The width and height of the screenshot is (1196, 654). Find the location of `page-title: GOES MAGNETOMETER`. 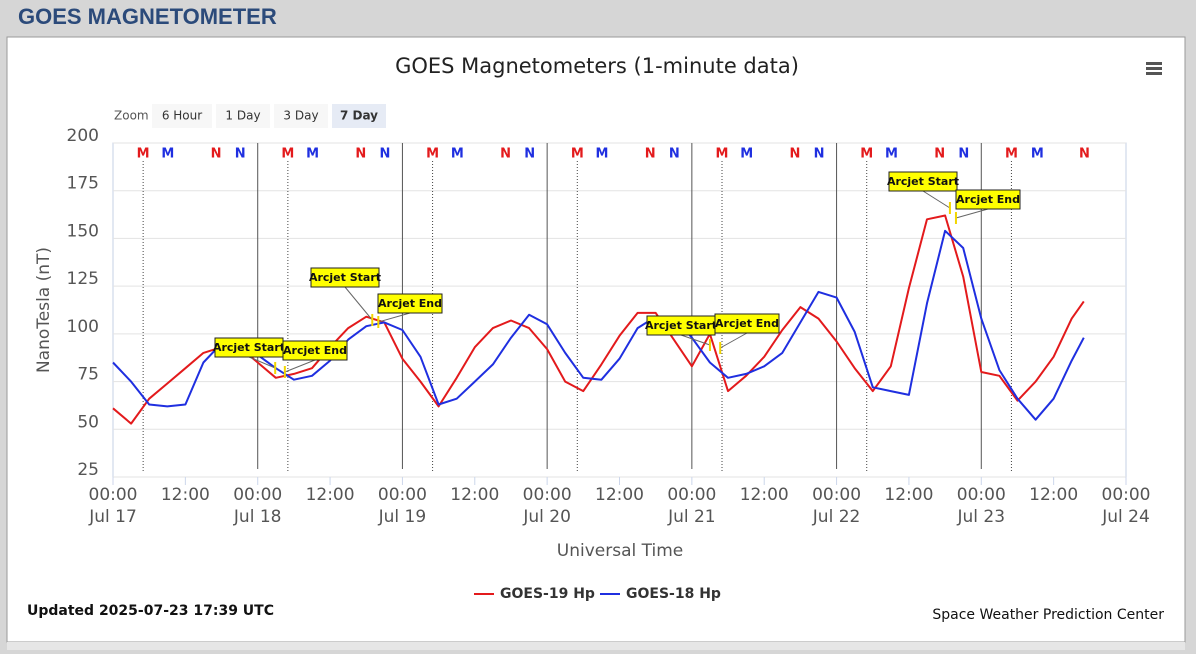

page-title: GOES MAGNETOMETER is located at coordinates (147, 16).